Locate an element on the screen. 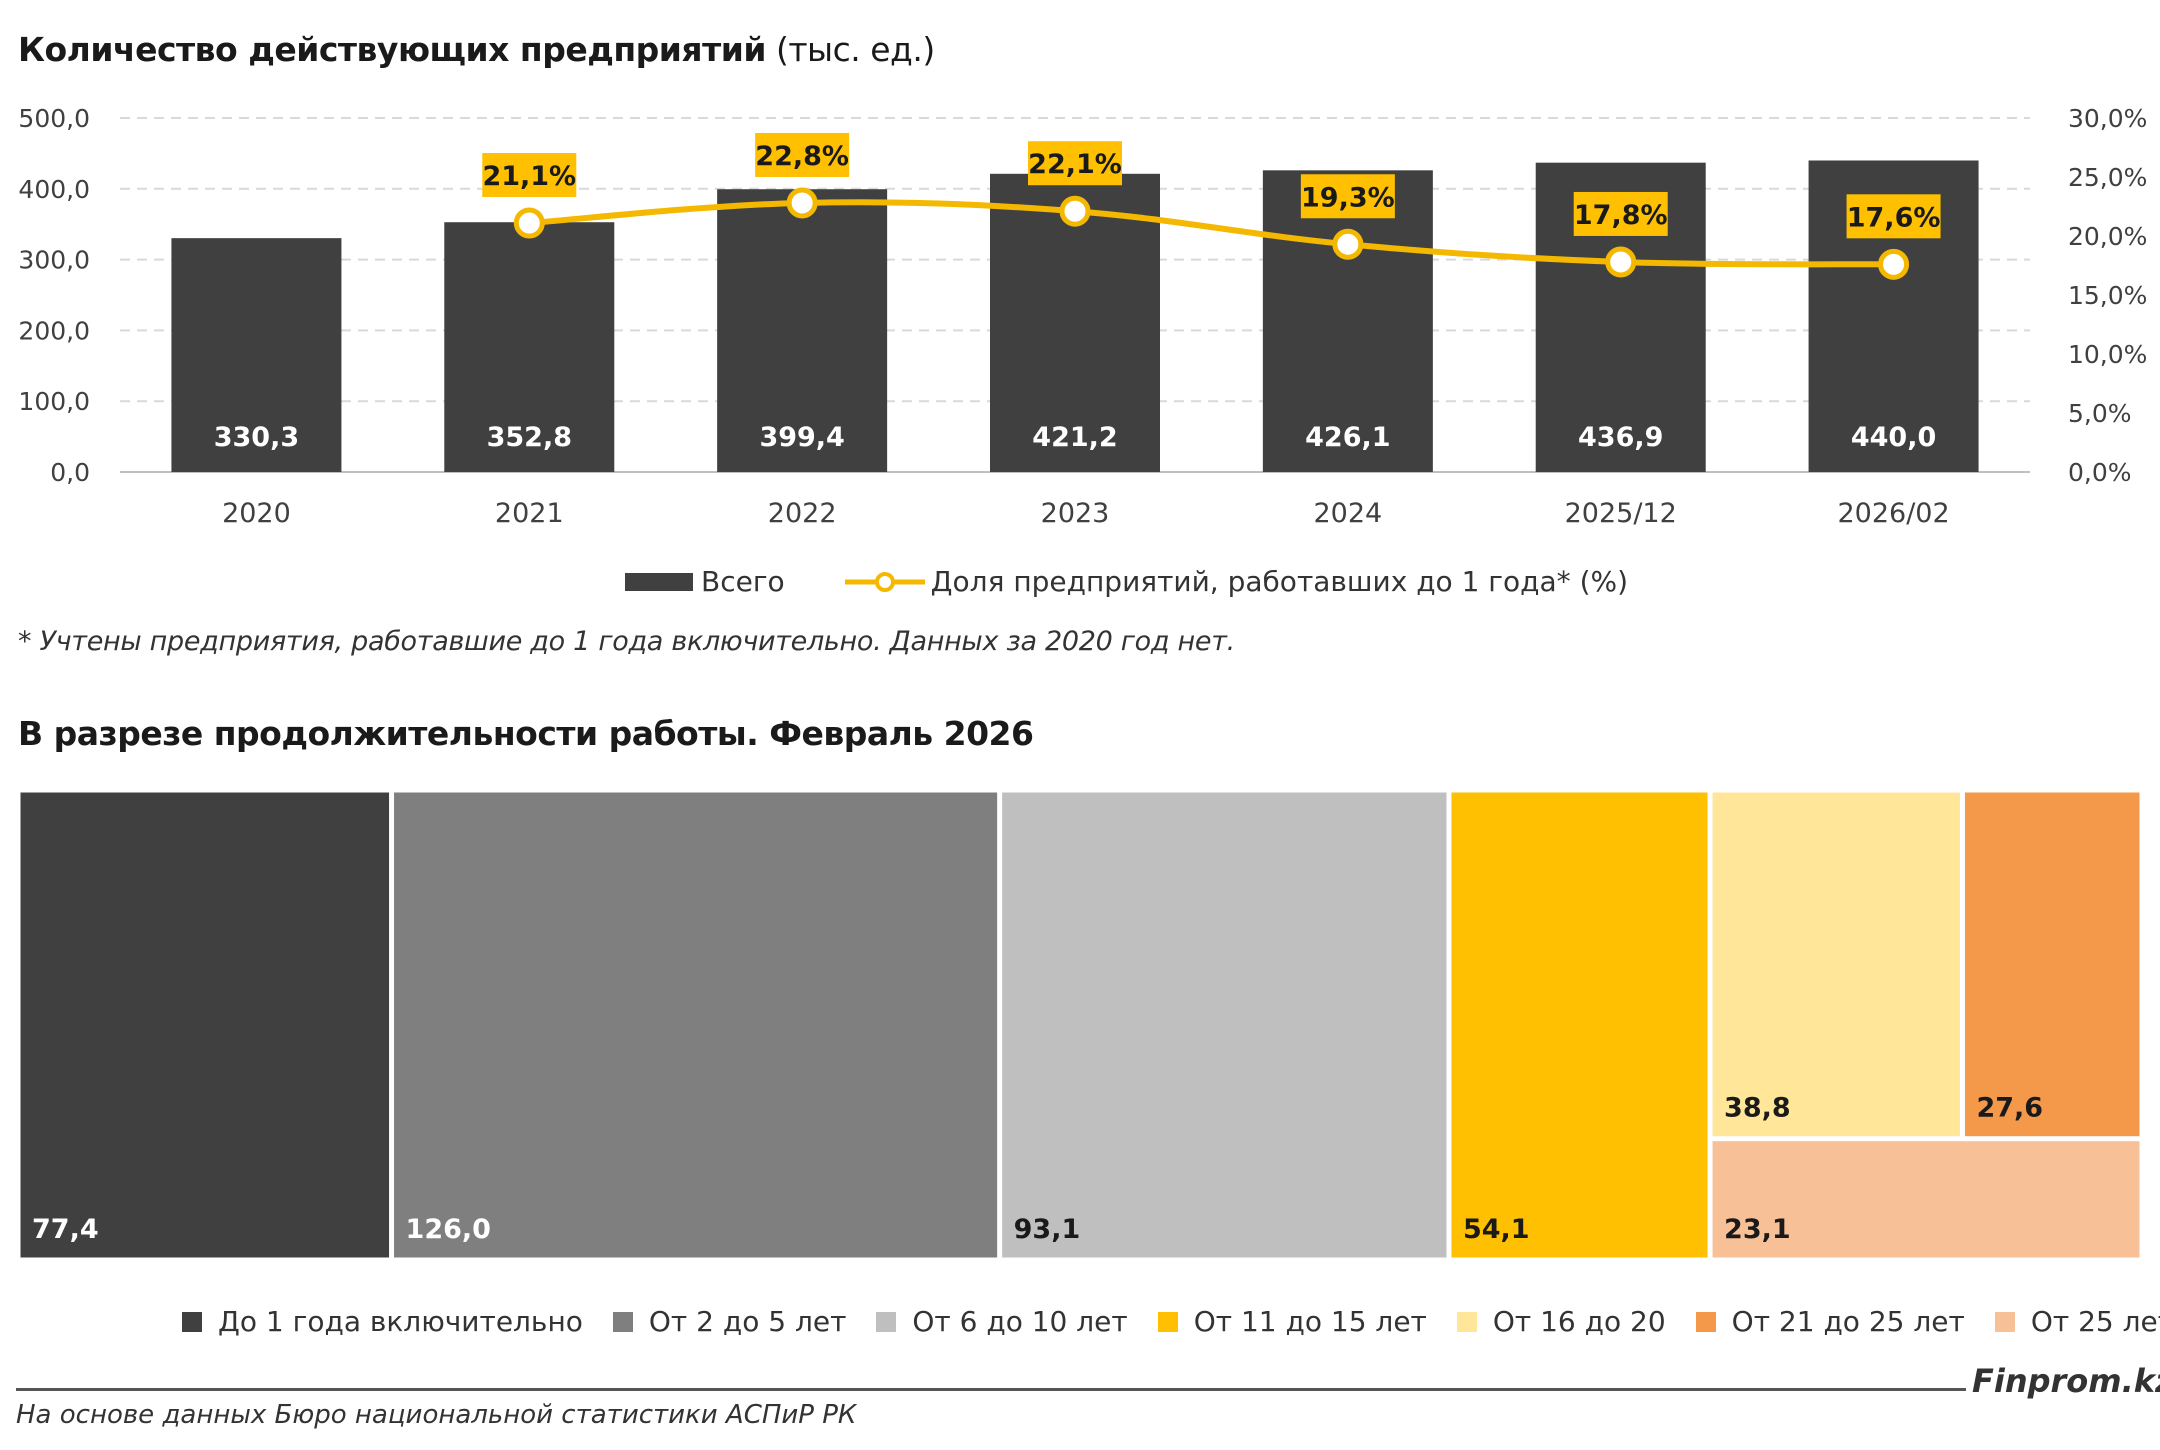  legend-label: От 21 до 25 лет is located at coordinates (1848, 1321).